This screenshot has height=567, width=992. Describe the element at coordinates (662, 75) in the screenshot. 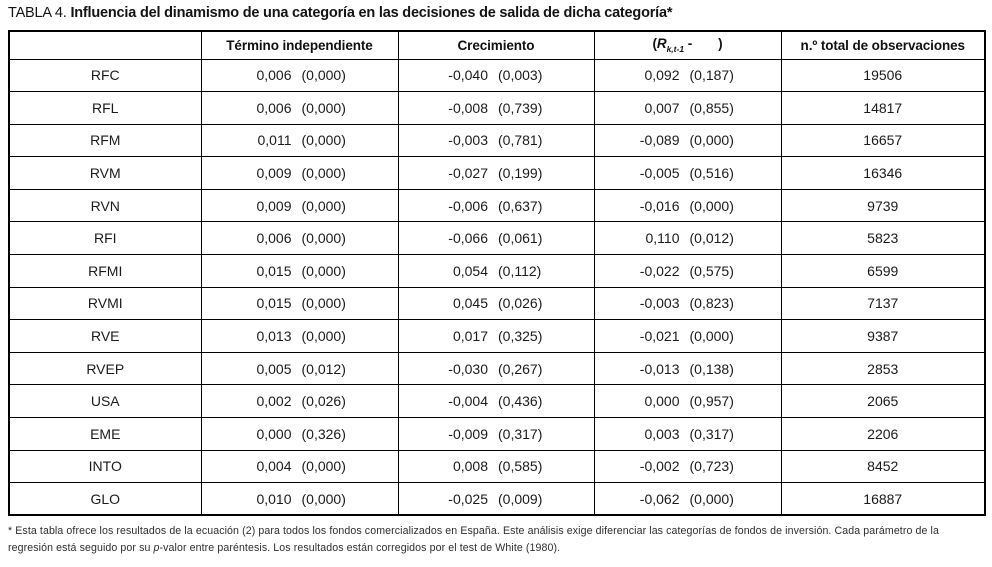

I see `retorno-coefficient: 0,092` at that location.